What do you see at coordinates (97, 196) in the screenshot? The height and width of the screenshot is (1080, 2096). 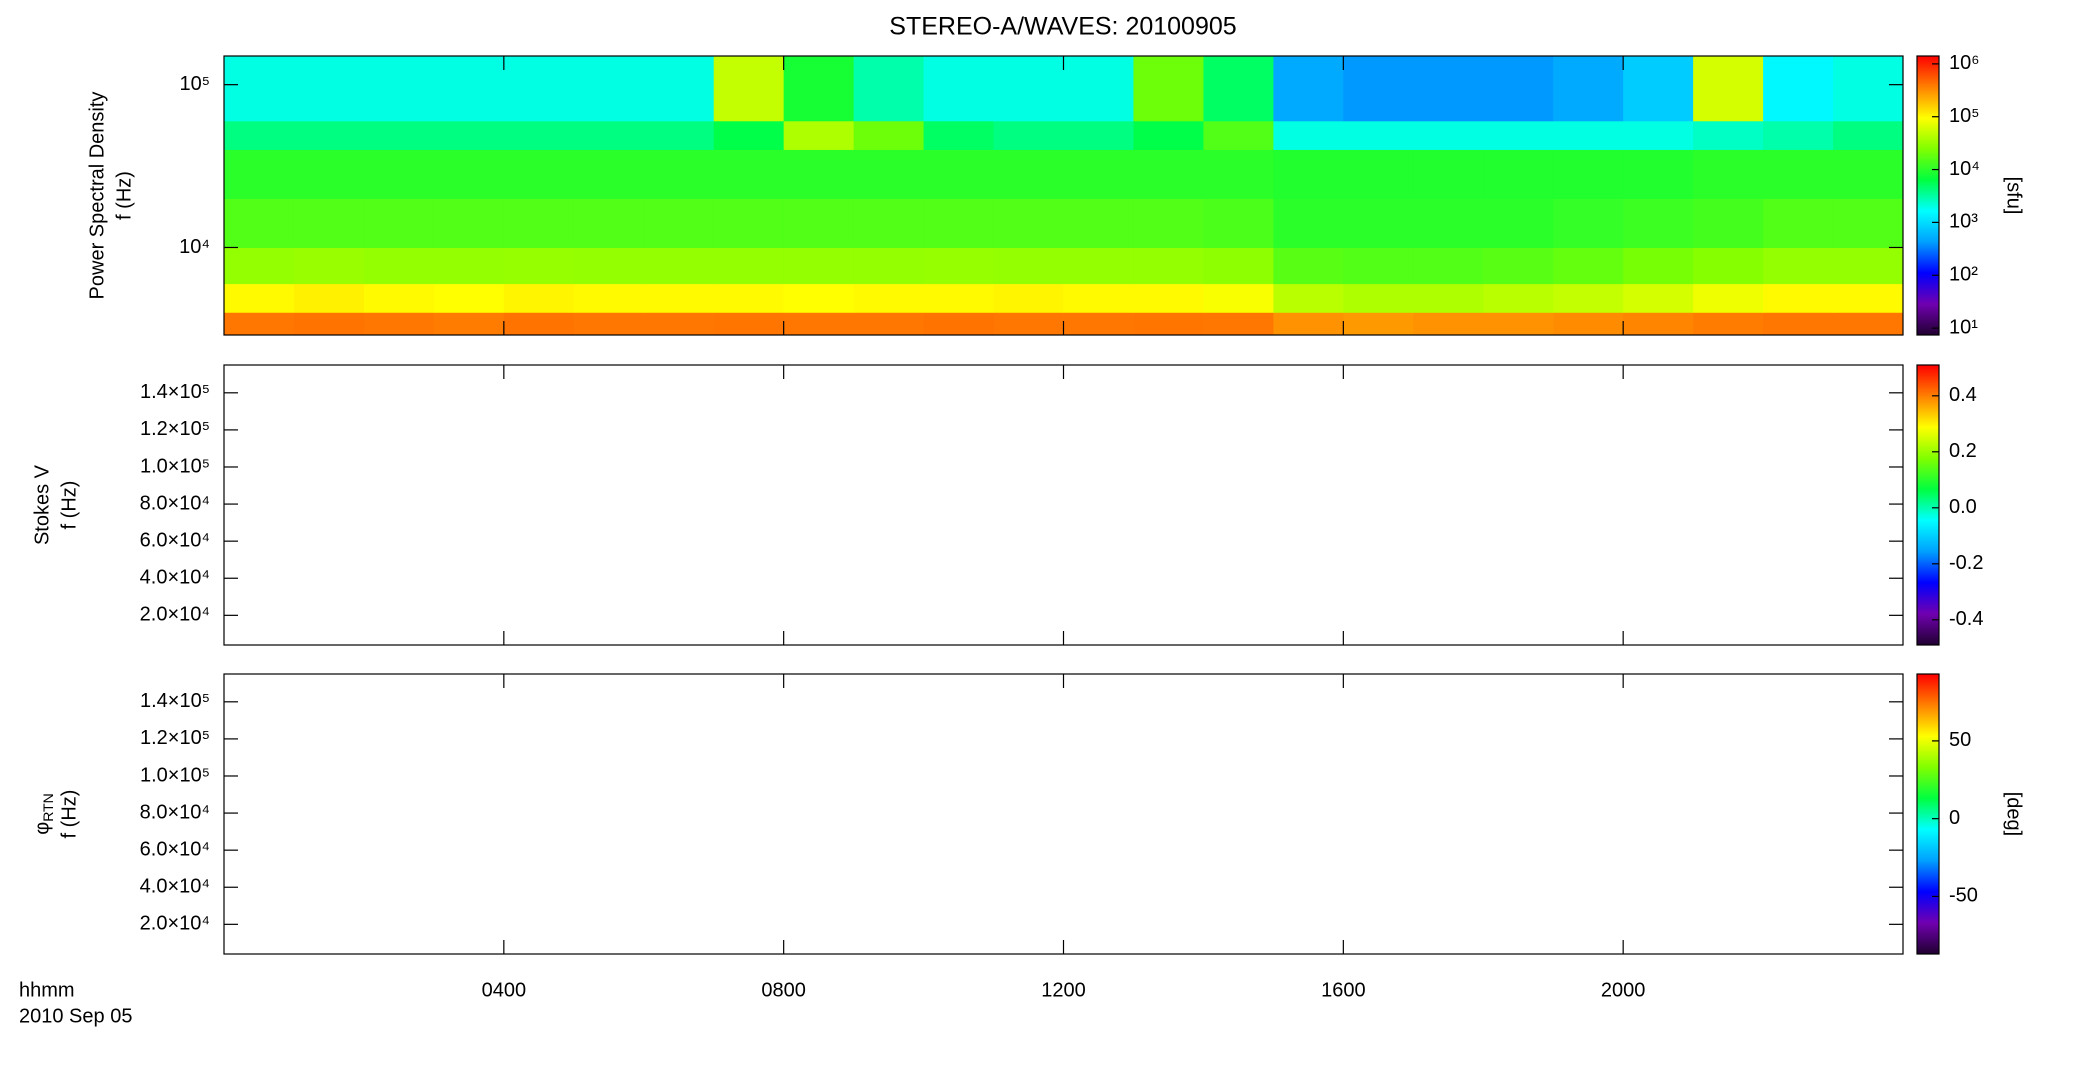 I see `y-axis-label: Power Spectral Density` at bounding box center [97, 196].